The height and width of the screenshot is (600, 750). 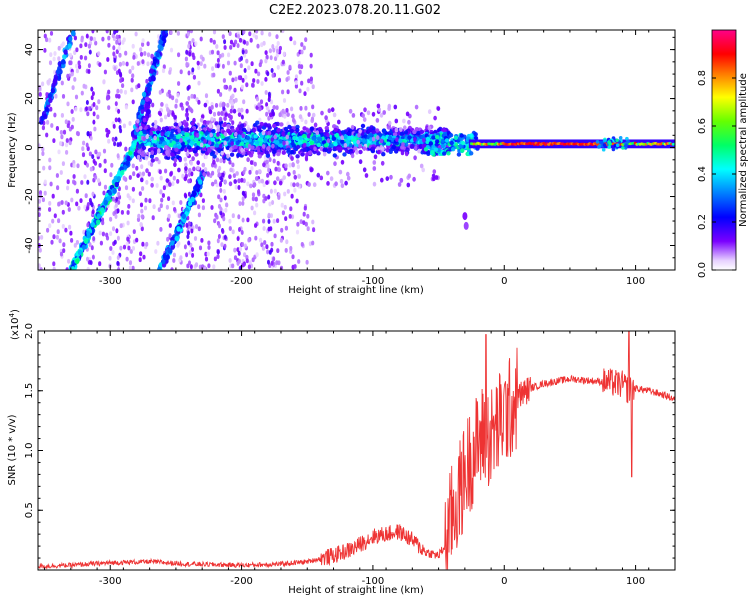 What do you see at coordinates (373, 281) in the screenshot?
I see `x-tick-label: -100` at bounding box center [373, 281].